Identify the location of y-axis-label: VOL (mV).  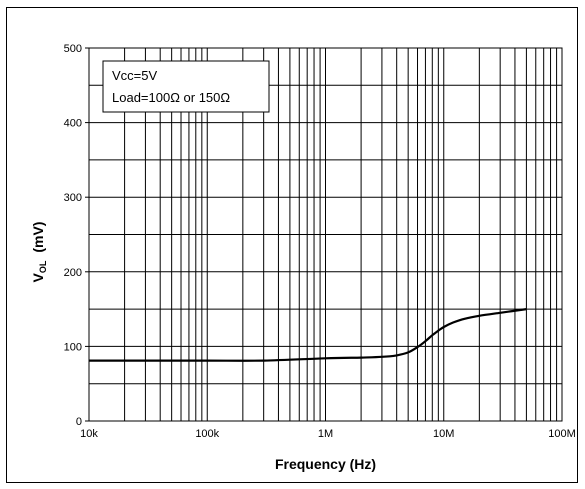
(39, 252).